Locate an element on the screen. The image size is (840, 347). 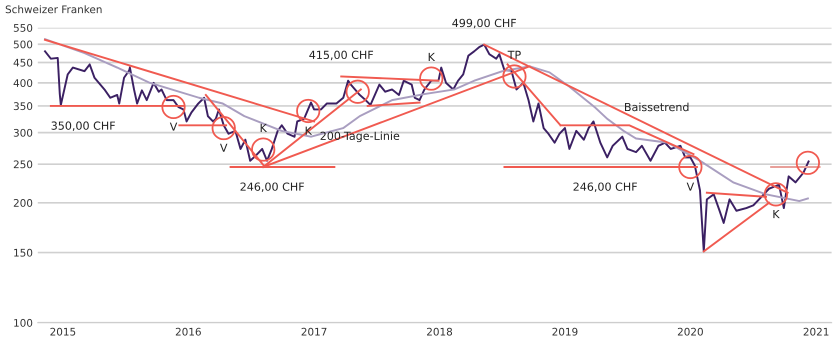
y-tick-label: 350 is located at coordinates (23, 106).